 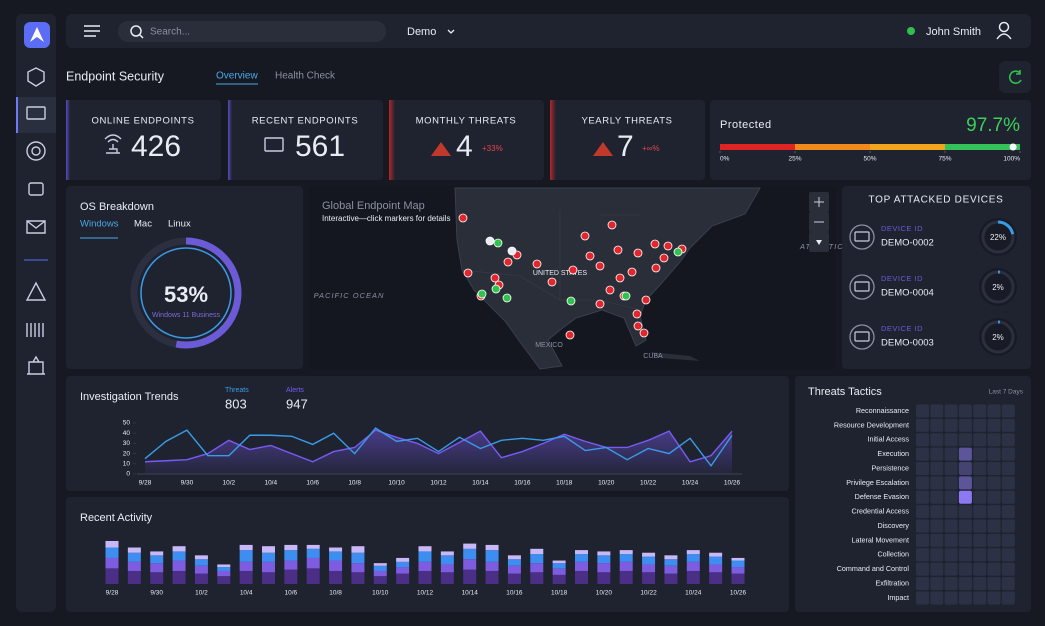 What do you see at coordinates (252, 31) in the screenshot?
I see `search-box` at bounding box center [252, 31].